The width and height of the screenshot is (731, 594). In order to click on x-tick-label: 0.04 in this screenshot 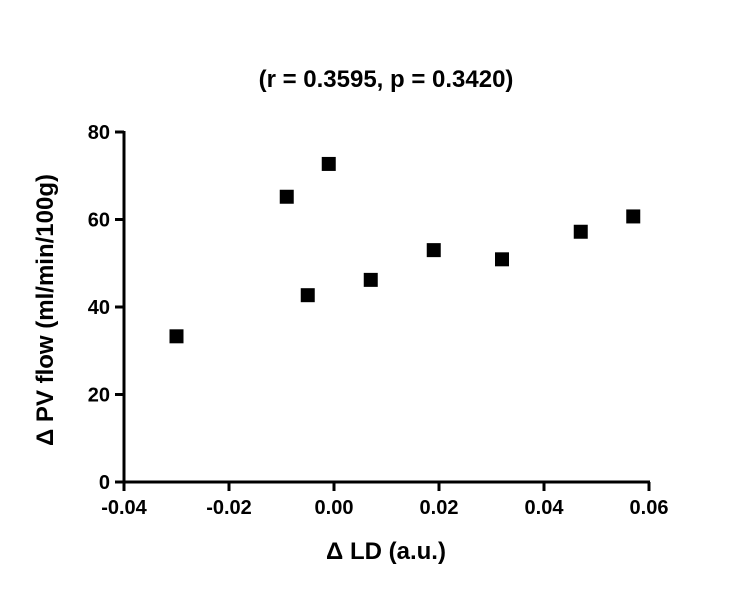, I will do `click(545, 508)`.